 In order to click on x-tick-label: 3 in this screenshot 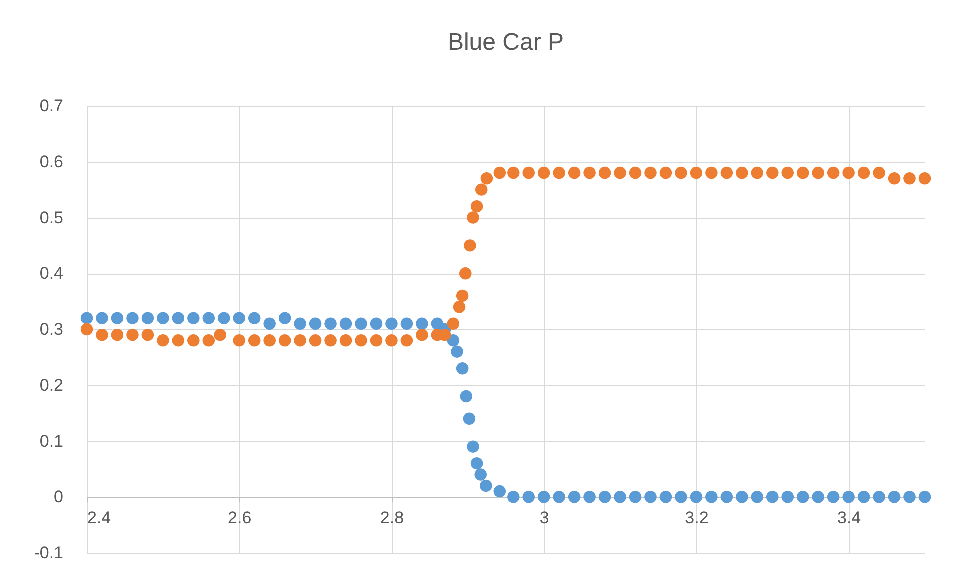, I will do `click(545, 518)`.